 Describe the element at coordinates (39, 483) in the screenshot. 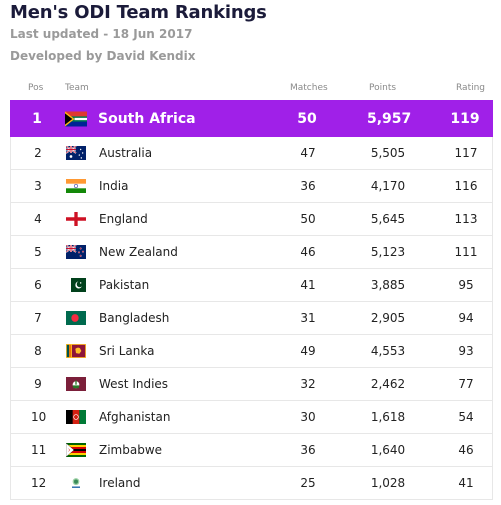

I see `position-cell: 12` at that location.